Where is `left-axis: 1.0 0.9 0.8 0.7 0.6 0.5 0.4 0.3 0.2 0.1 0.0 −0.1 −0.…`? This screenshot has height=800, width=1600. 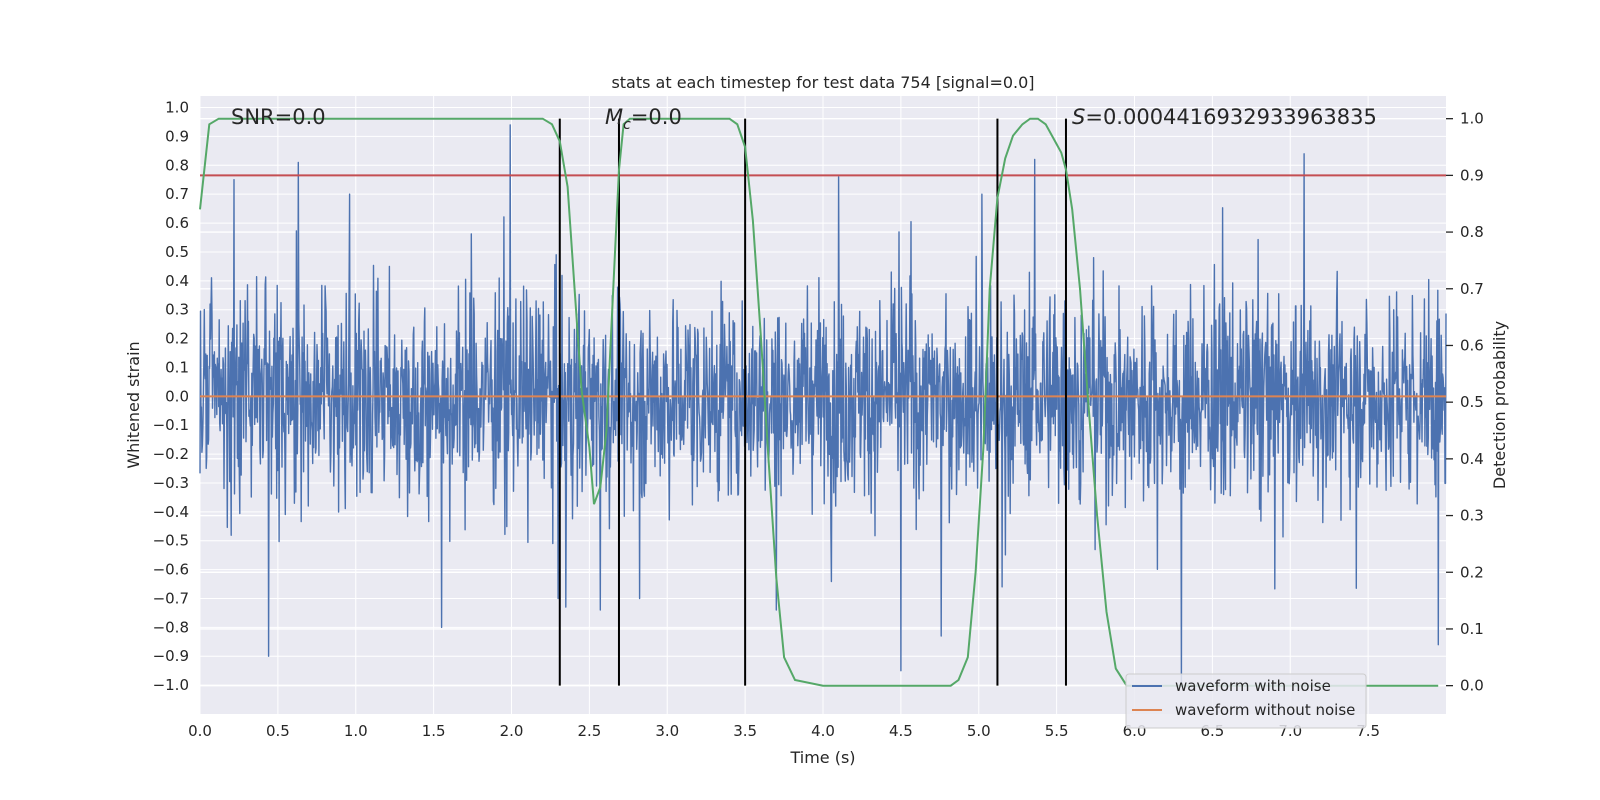
left-axis: 1.0 0.9 0.8 0.7 0.6 0.5 0.4 0.3 0.2 0.1 0.0 −0.1 −0.… is located at coordinates (171, 397).